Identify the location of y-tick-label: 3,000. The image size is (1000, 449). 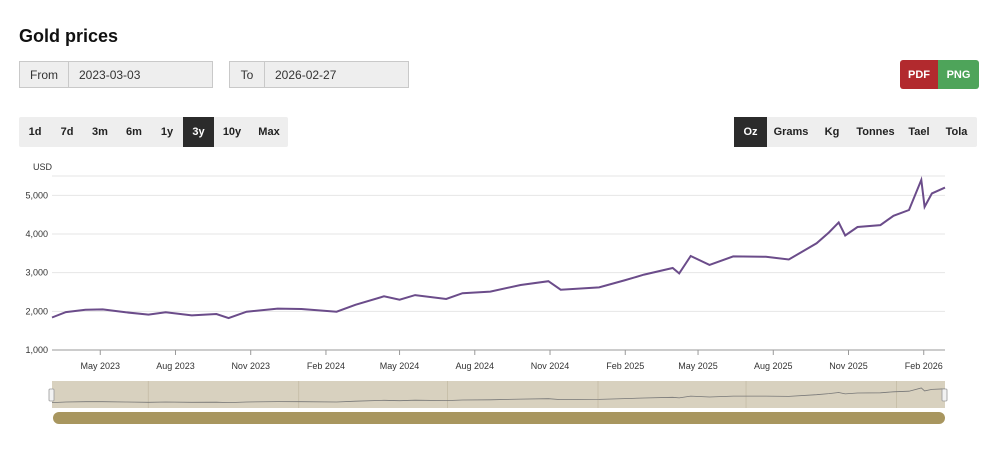
(36, 273).